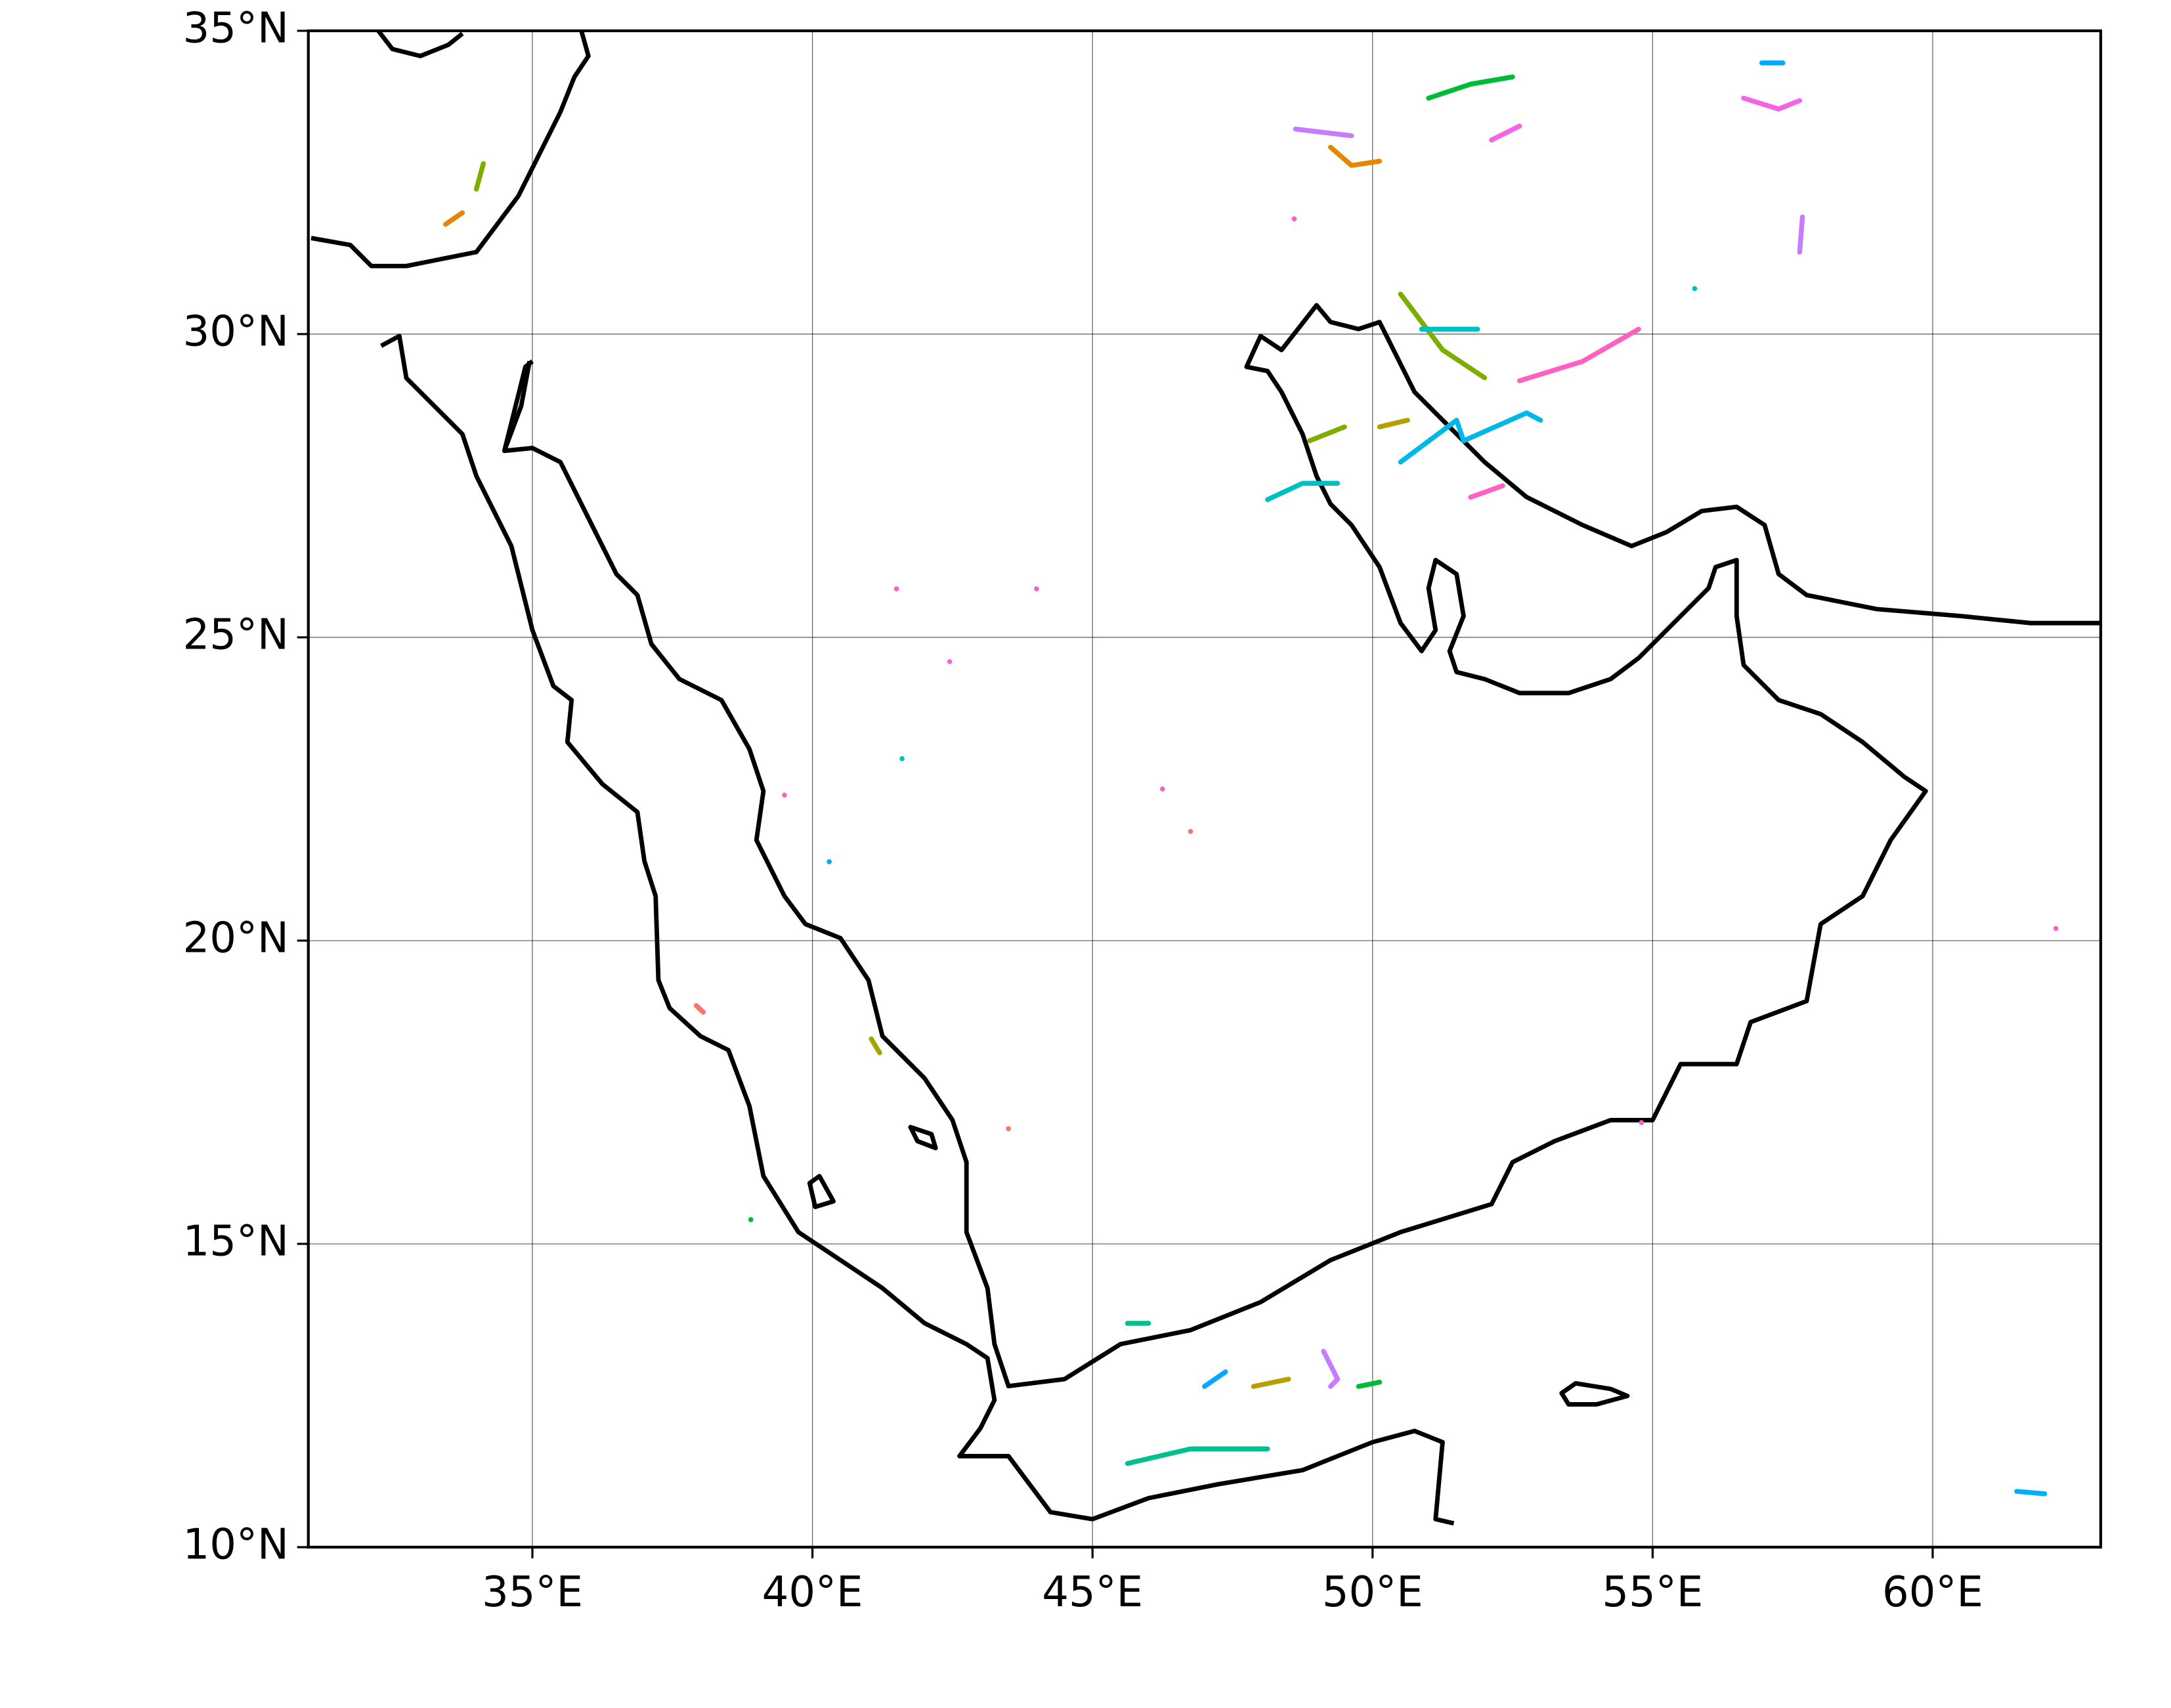 Image resolution: width=2171 pixels, height=1708 pixels. I want to click on island-farasan, so click(923, 1137).